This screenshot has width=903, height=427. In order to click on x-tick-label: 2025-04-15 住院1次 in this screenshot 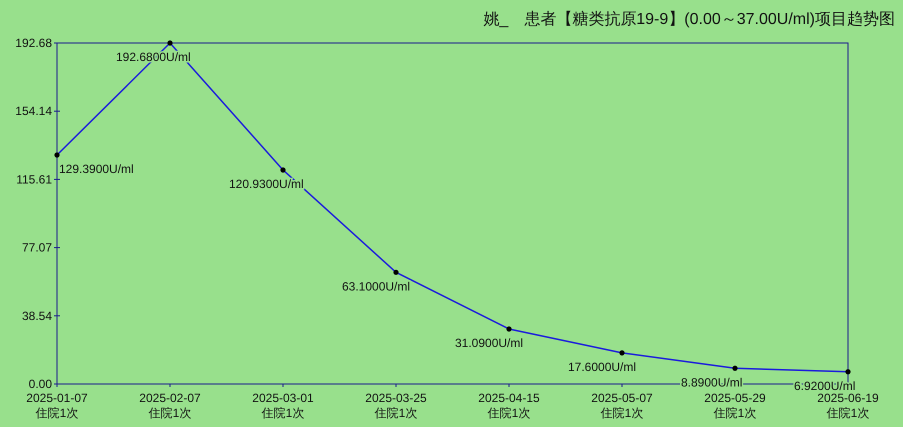, I will do `click(509, 405)`.